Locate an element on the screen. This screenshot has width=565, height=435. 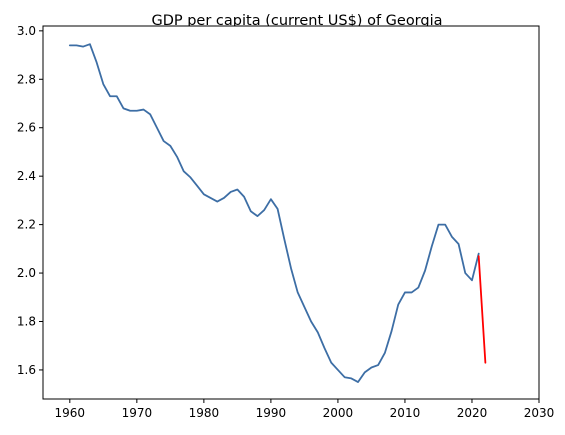
x-tick-label: 2010 is located at coordinates (405, 413).